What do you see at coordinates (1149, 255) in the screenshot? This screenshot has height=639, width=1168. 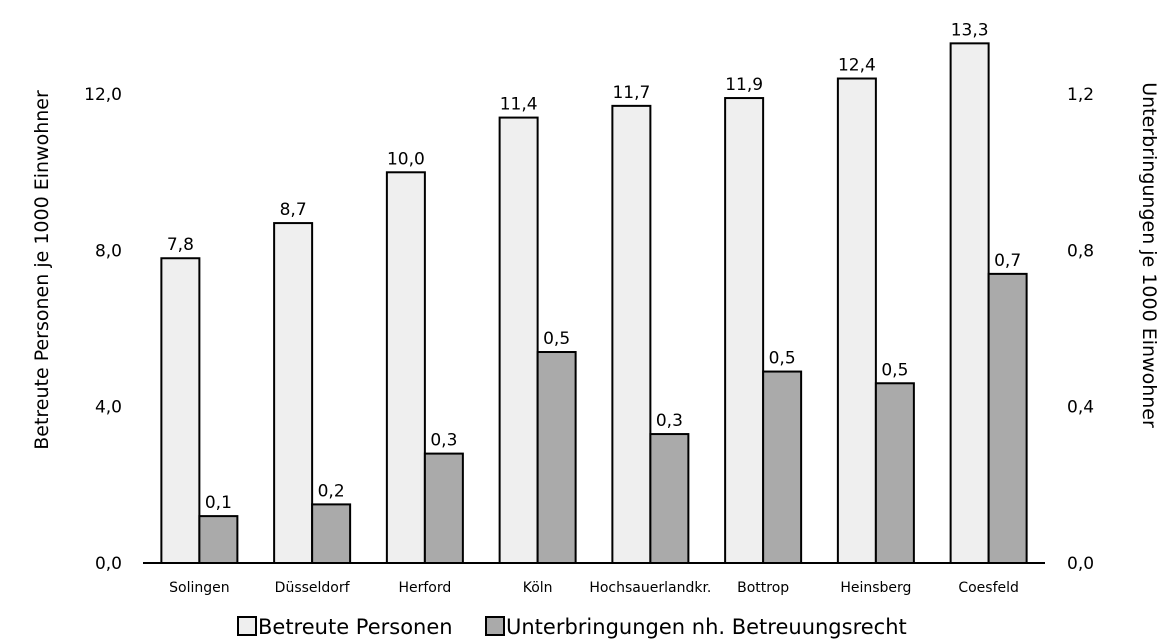 I see `right-axis-title: Unterbringungen je 1000 Einwohner` at bounding box center [1149, 255].